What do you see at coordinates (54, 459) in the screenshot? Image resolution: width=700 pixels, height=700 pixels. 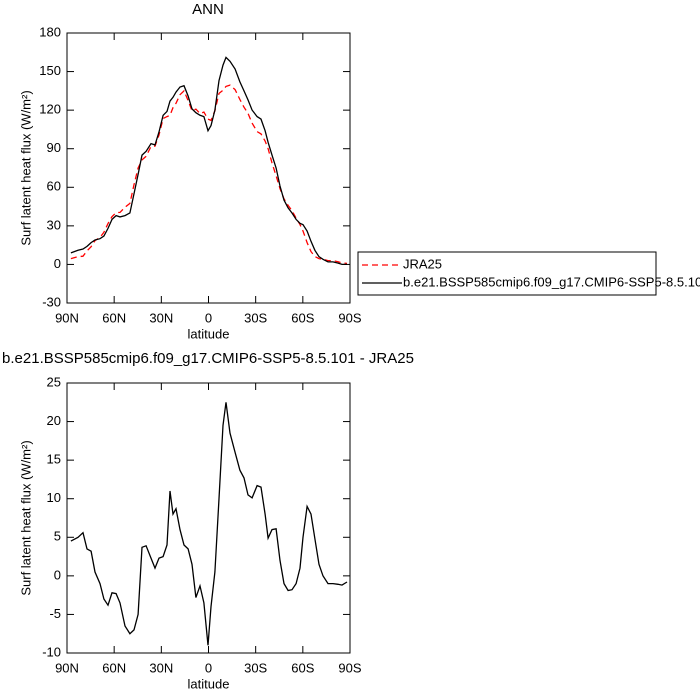 I see `y-tick-label: 15` at bounding box center [54, 459].